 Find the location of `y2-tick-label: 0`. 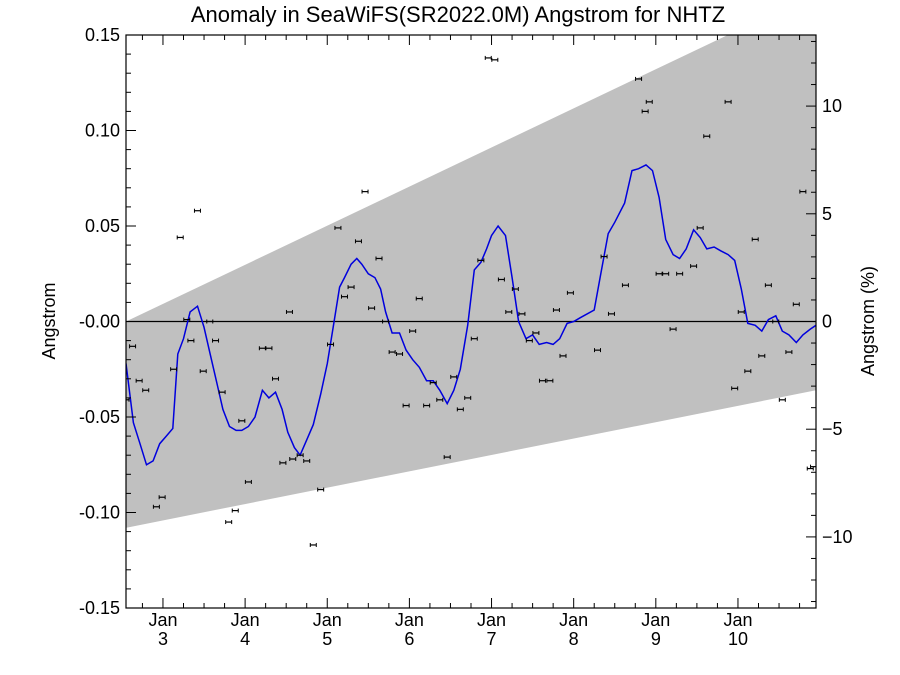

y2-tick-label: 0 is located at coordinates (827, 322).